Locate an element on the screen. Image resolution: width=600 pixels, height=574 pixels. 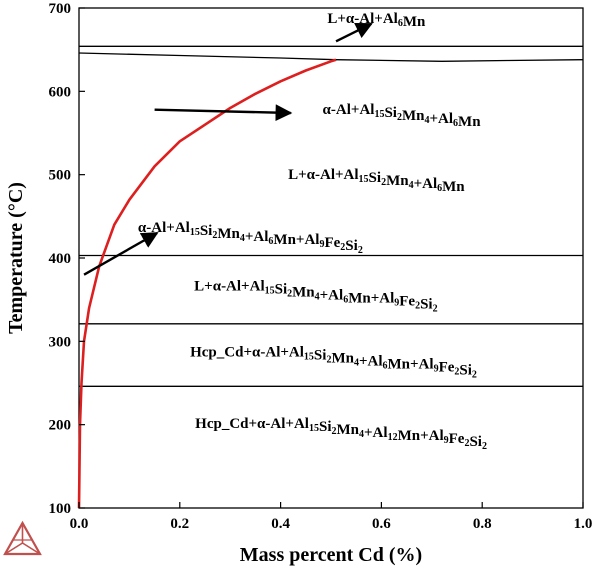
y-tick-label: 200 is located at coordinates (60, 426).